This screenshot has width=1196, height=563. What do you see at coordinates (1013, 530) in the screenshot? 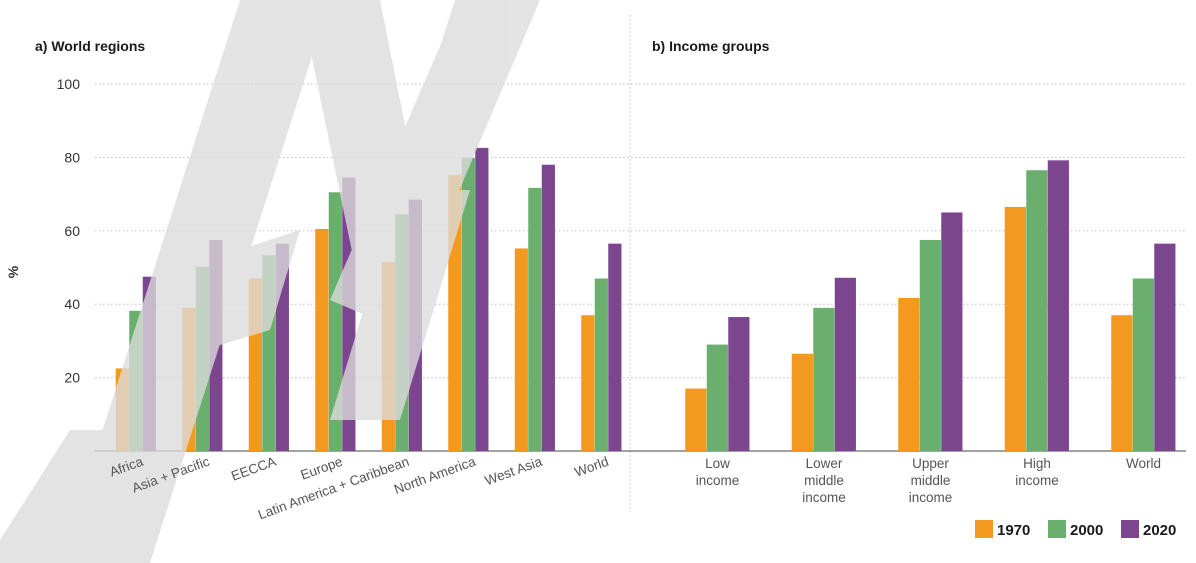
I see `legend-label: 1970` at bounding box center [1013, 530].